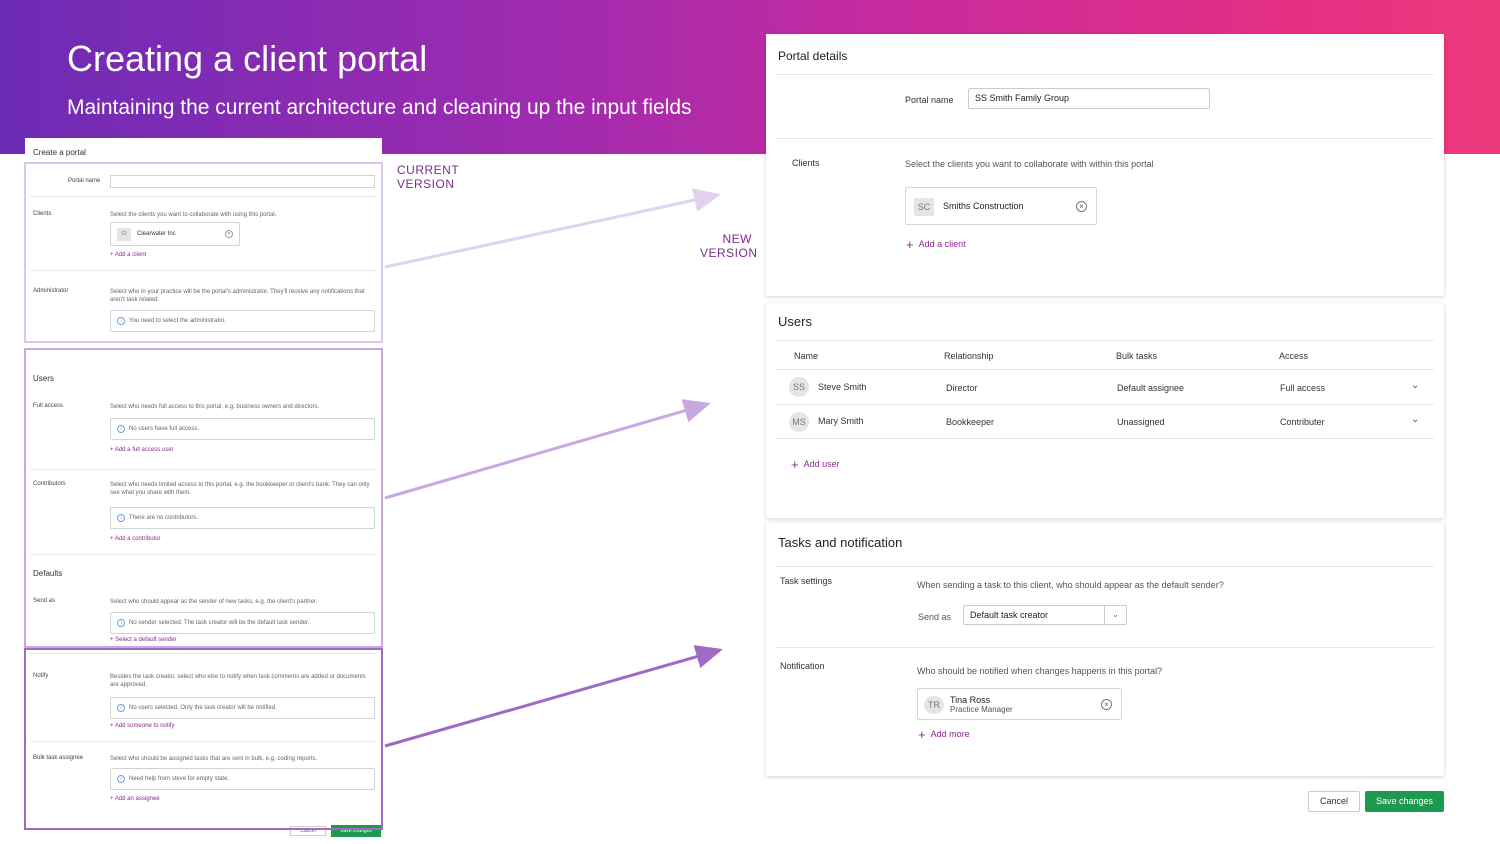  I want to click on link-label: Add more, so click(950, 734).